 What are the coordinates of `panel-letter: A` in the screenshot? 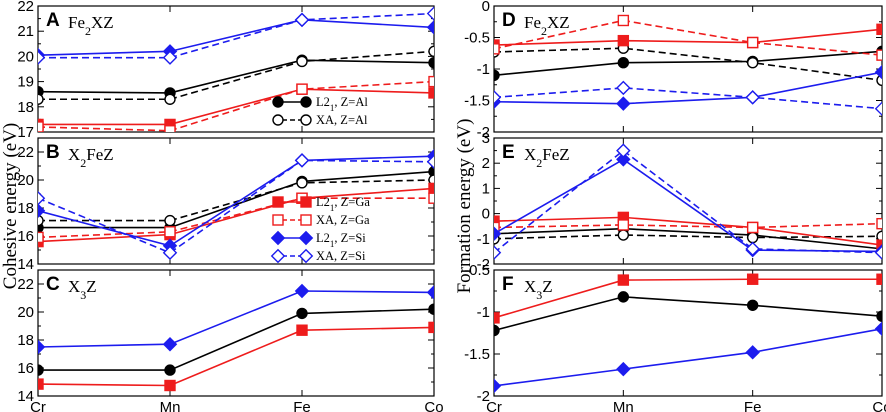 It's located at (53, 20).